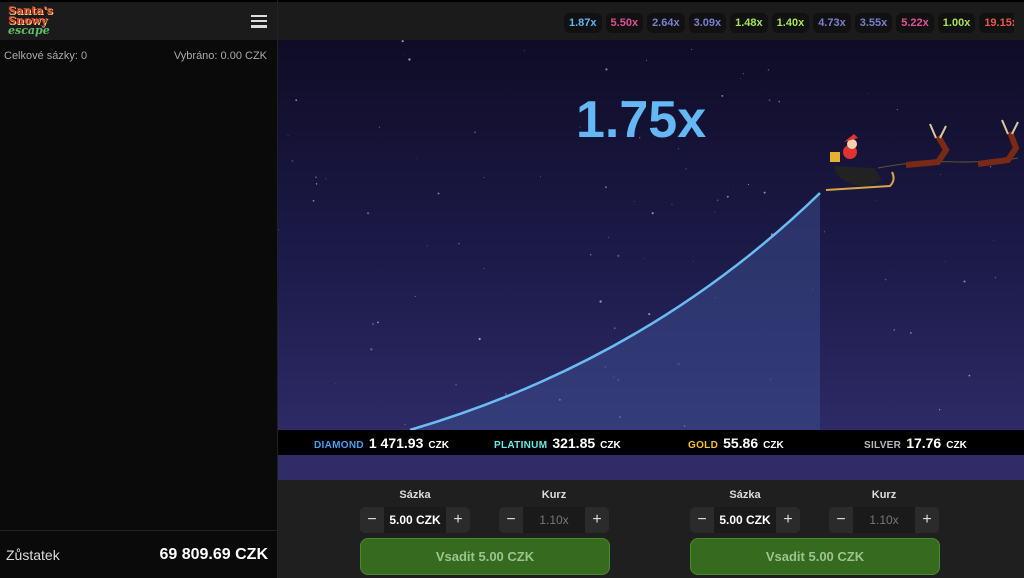 This screenshot has width=1024, height=578. Describe the element at coordinates (651, 467) in the screenshot. I see `scene-ground` at that location.